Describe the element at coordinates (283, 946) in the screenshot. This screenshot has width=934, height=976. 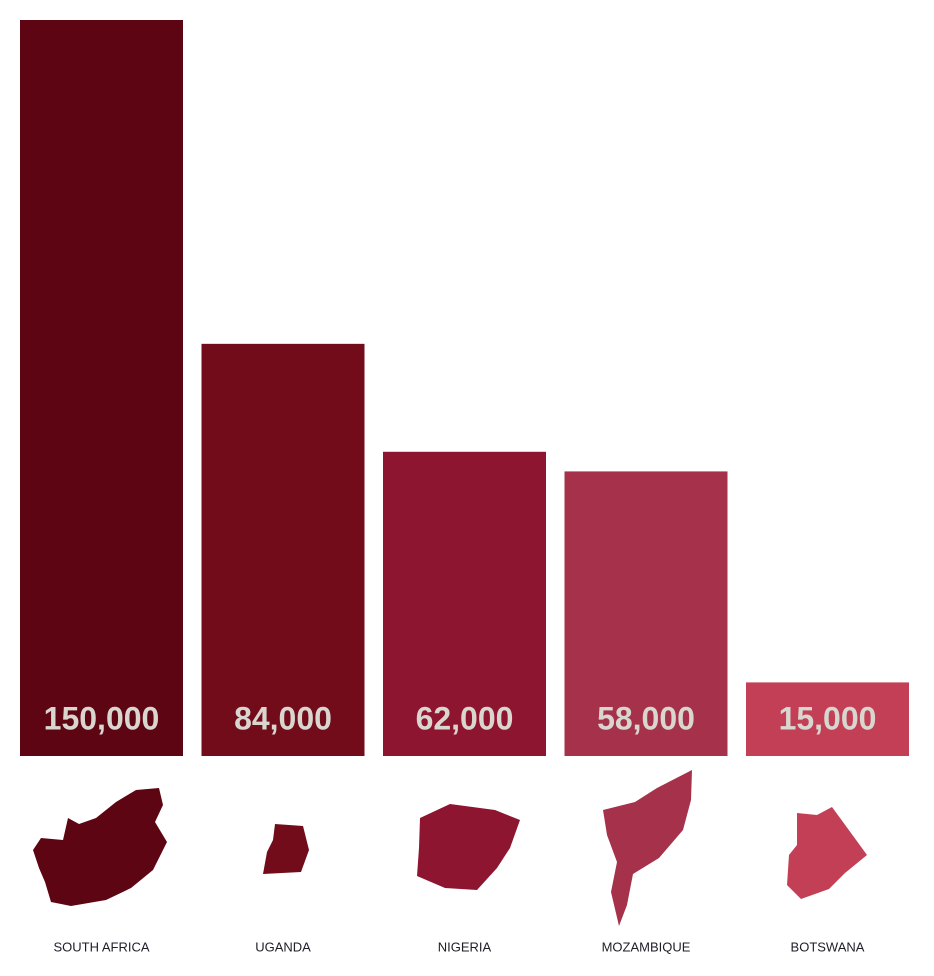
I see `category-label: UGANDA` at that location.